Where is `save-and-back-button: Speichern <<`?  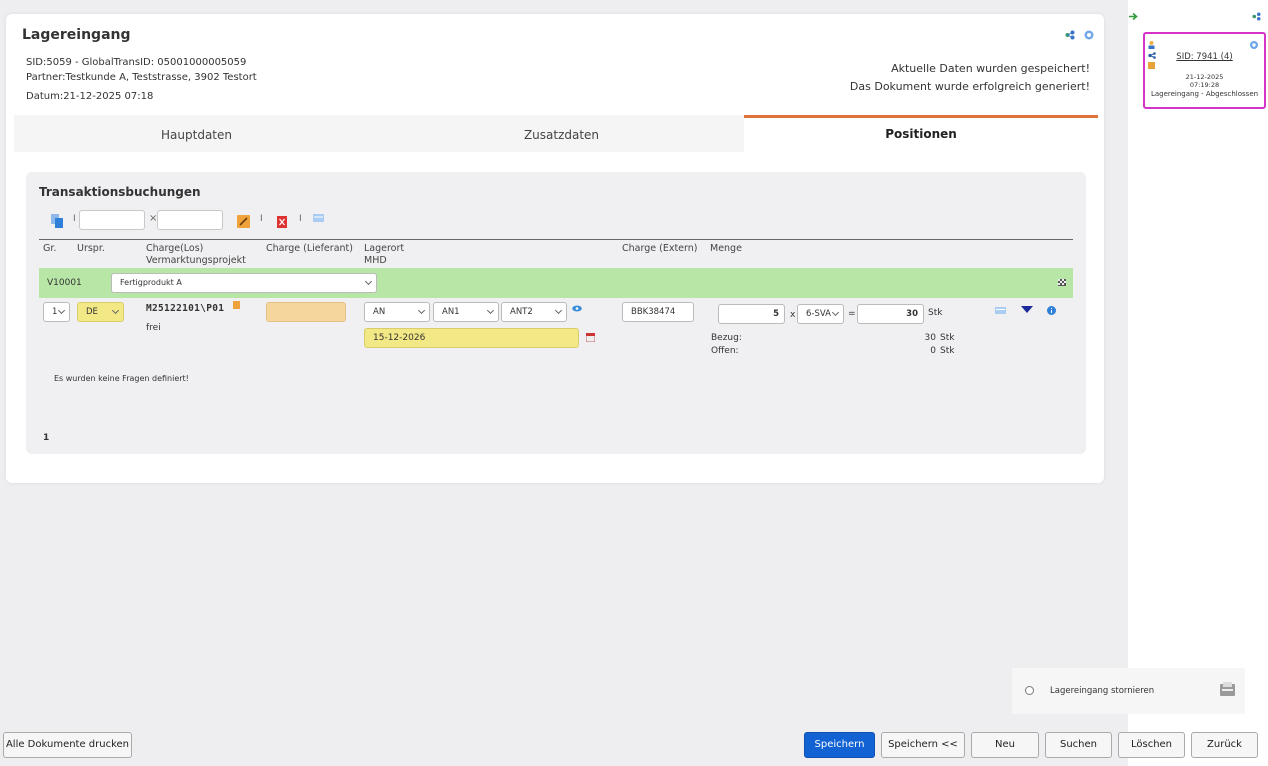 save-and-back-button: Speichern << is located at coordinates (923, 745).